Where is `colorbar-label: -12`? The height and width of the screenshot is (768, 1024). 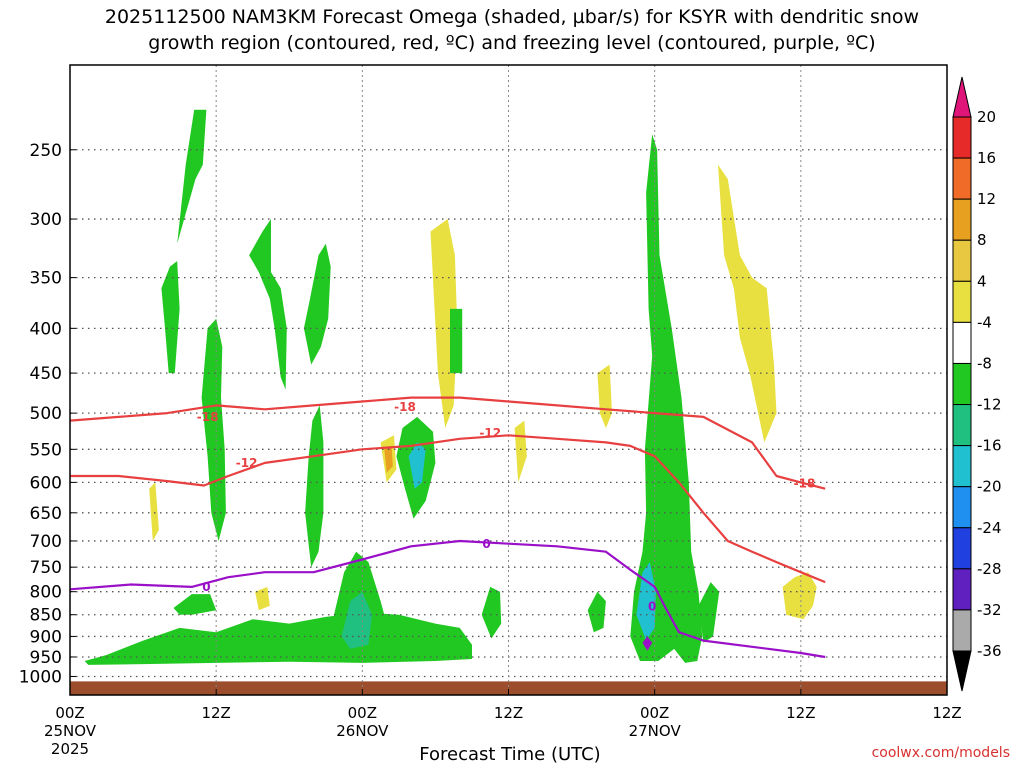 colorbar-label: -12 is located at coordinates (989, 405).